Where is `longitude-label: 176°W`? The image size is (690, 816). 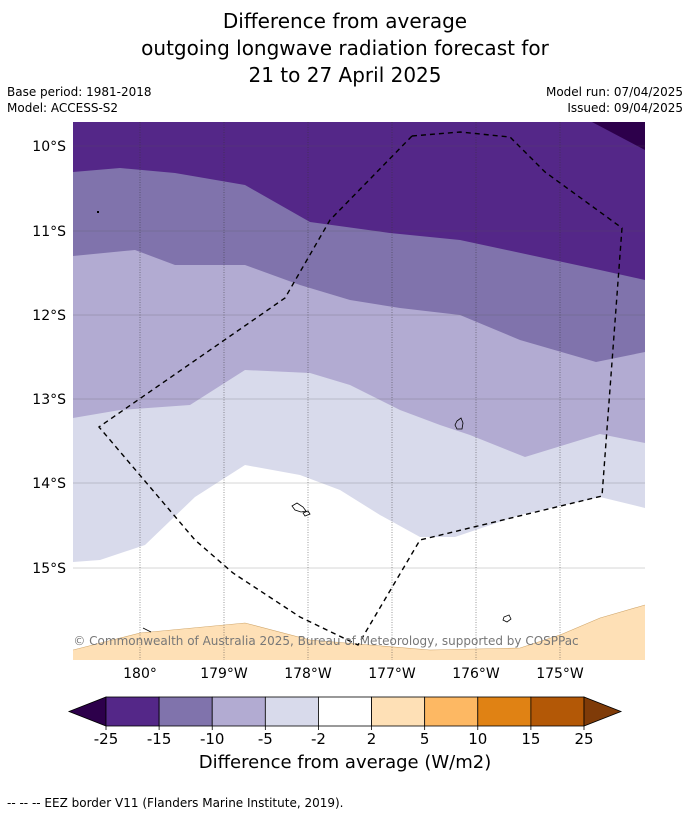
longitude-label: 176°W is located at coordinates (476, 674).